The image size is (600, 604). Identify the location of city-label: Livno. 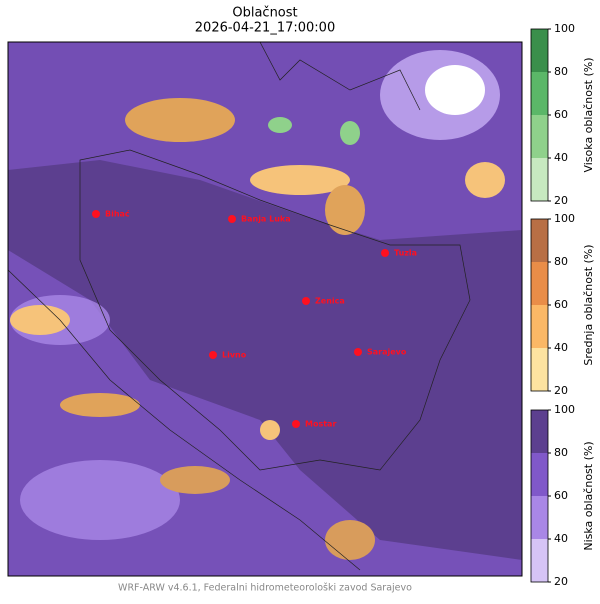
(234, 355).